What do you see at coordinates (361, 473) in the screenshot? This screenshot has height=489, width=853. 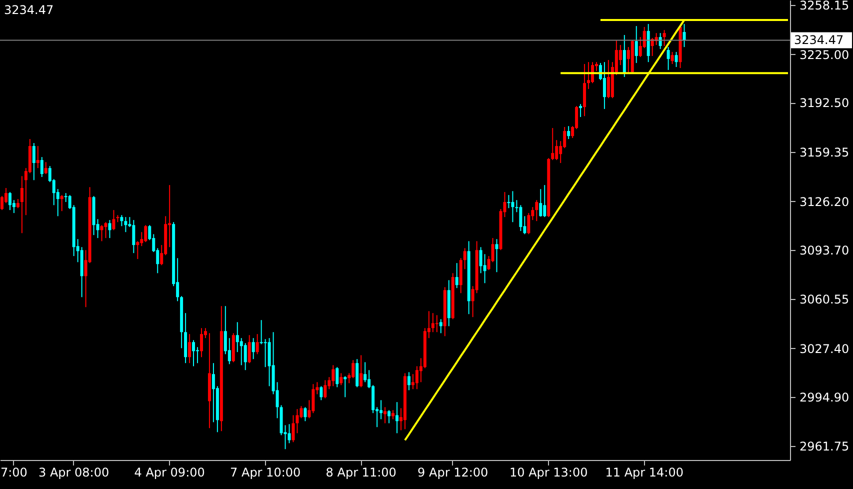 I see `x-tick-label: 8 Apr 11:00` at bounding box center [361, 473].